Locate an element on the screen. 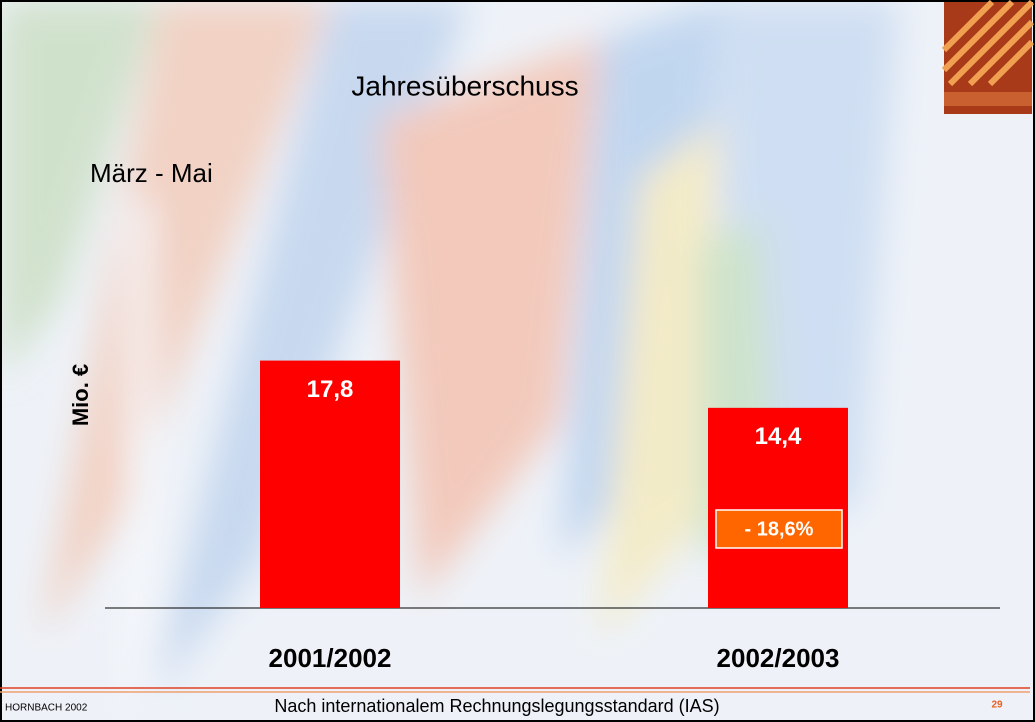 This screenshot has height=722, width=1035. x-tick-label: 2002/2003 is located at coordinates (778, 658).